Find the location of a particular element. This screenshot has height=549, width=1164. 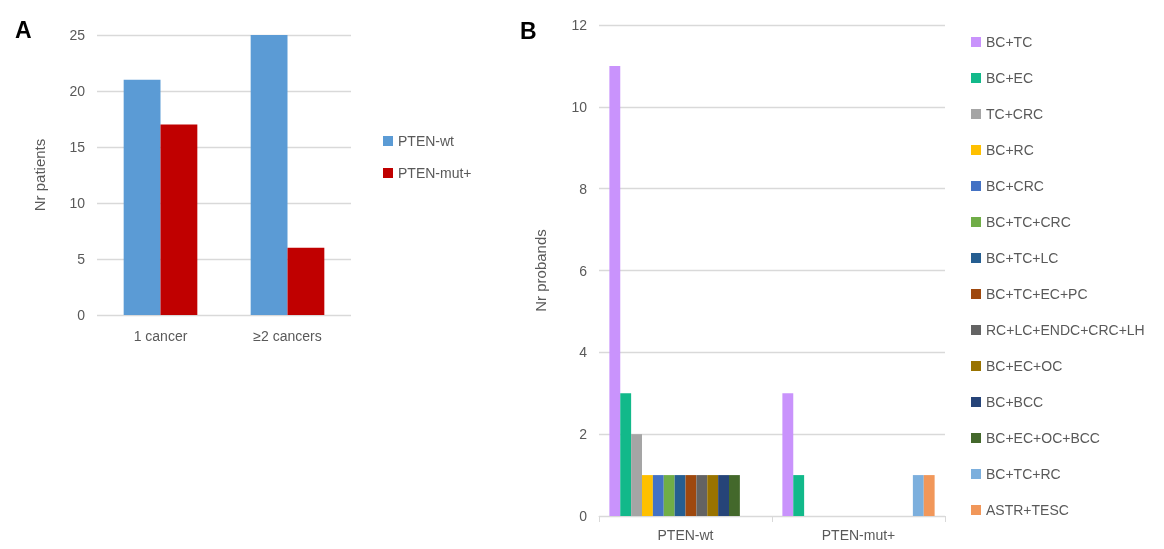

legend-label: ASTR+TESC is located at coordinates (1027, 510).